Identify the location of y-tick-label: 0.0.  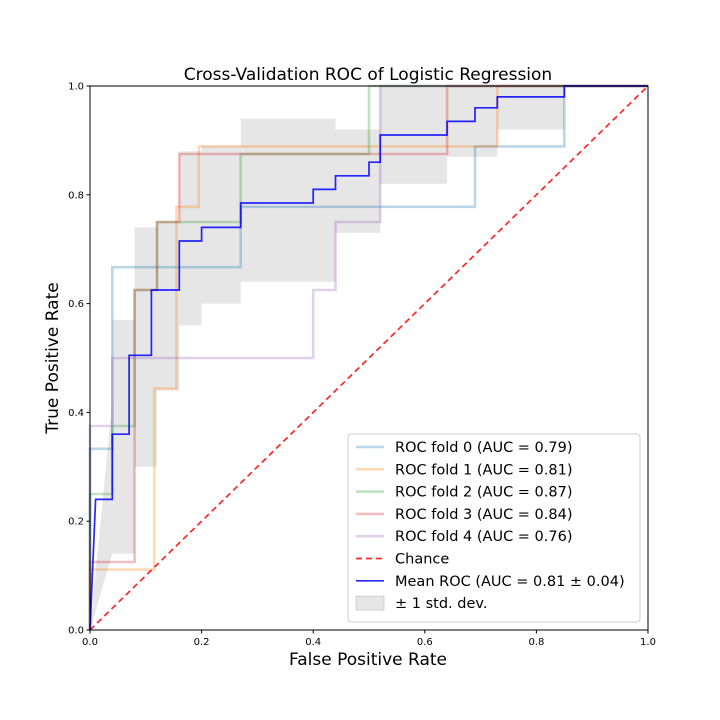
(76, 631).